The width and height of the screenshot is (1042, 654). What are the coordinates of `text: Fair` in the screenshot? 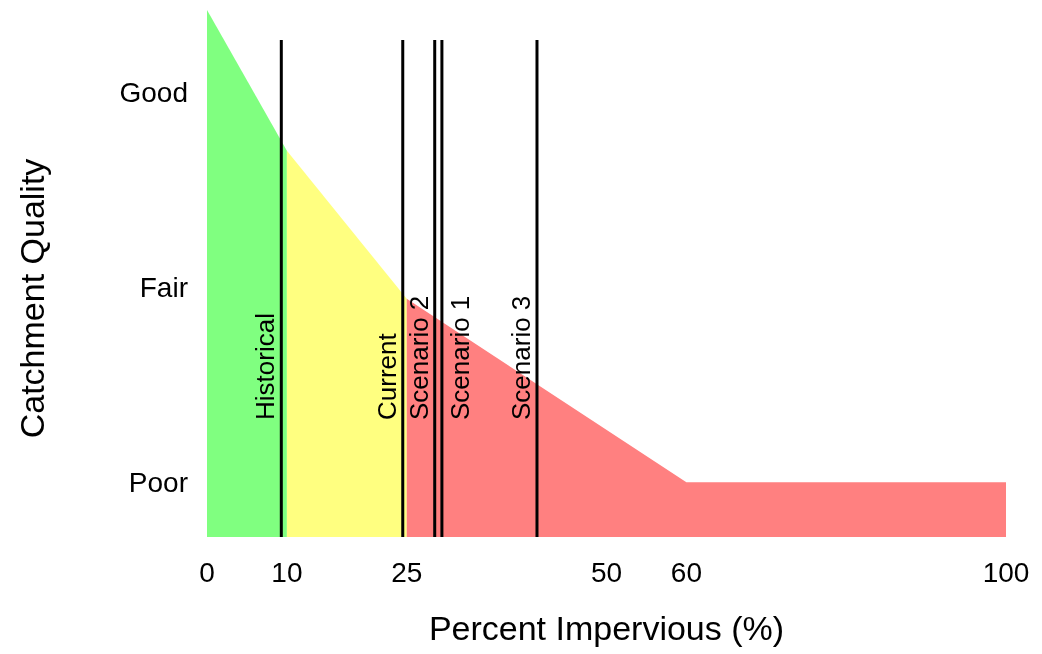 It's located at (163, 287).